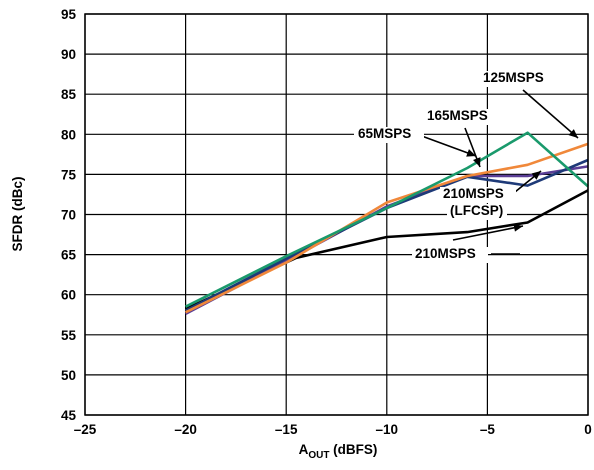  What do you see at coordinates (384, 133) in the screenshot?
I see `annotation-label: 65MSPS` at bounding box center [384, 133].